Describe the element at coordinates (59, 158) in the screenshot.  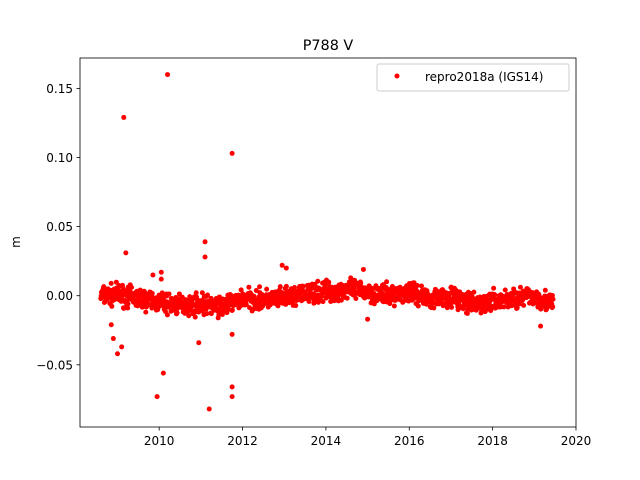
I see `y-tick-label: 0.10` at that location.